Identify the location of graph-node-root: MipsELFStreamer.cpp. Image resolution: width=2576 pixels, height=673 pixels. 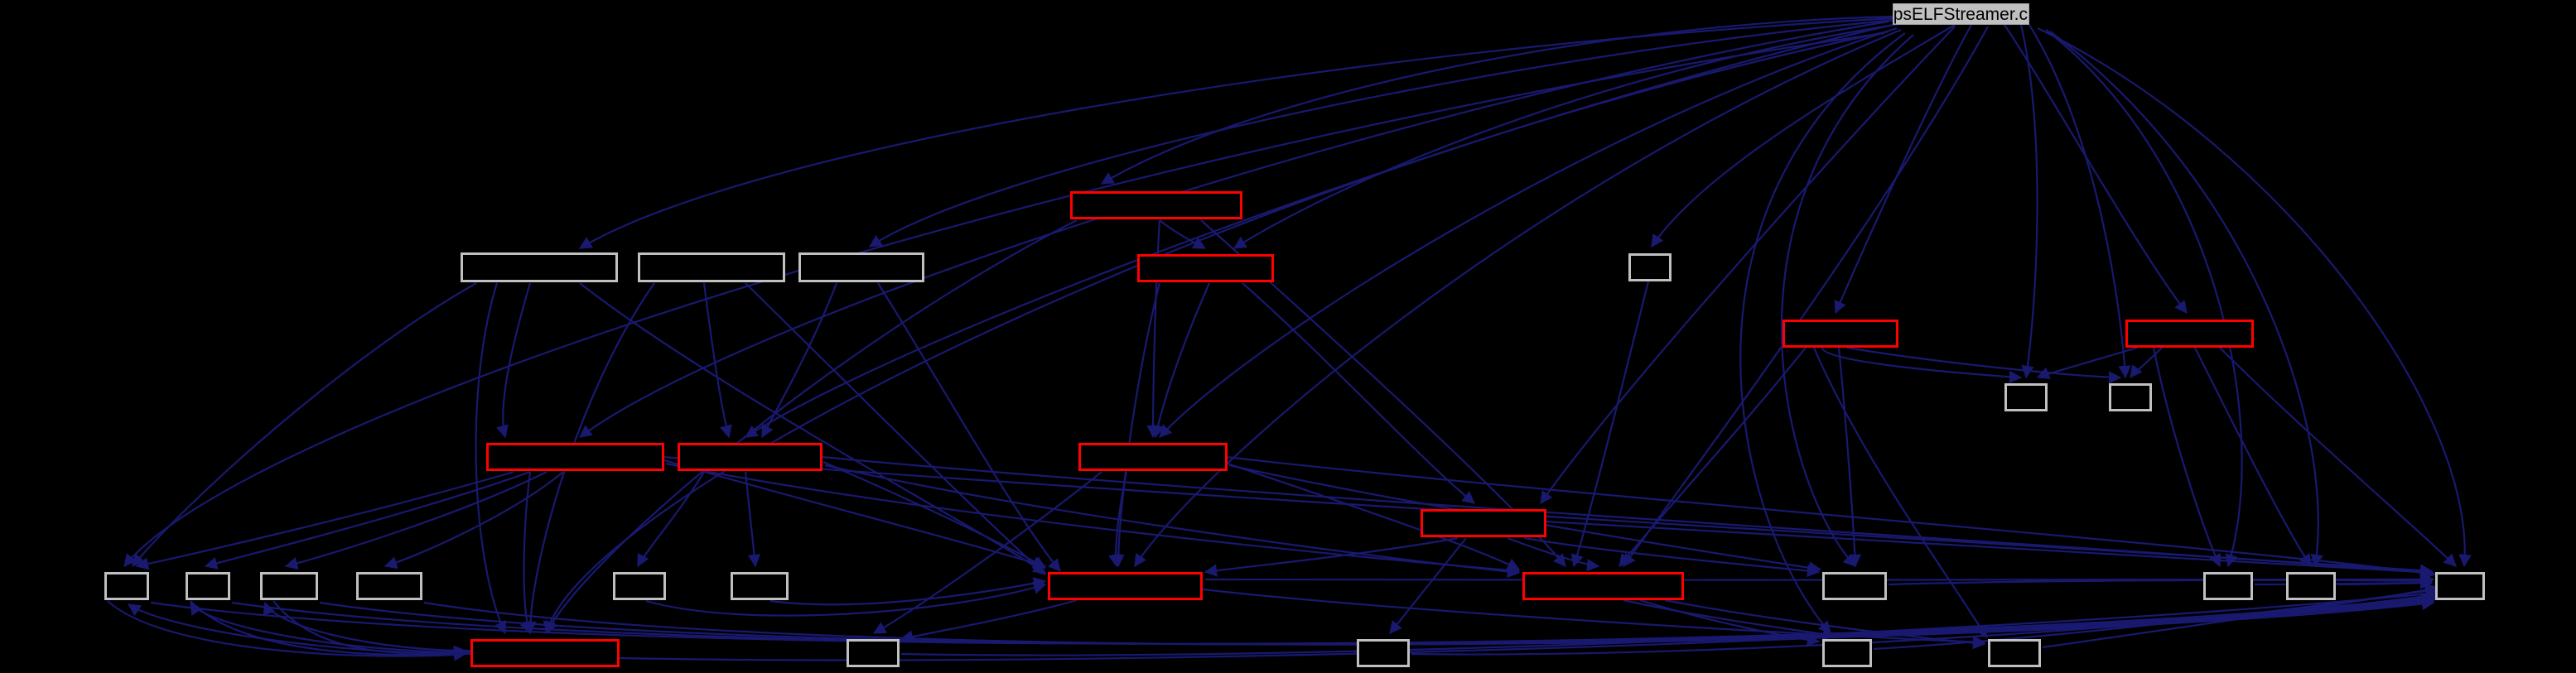
(1961, 14).